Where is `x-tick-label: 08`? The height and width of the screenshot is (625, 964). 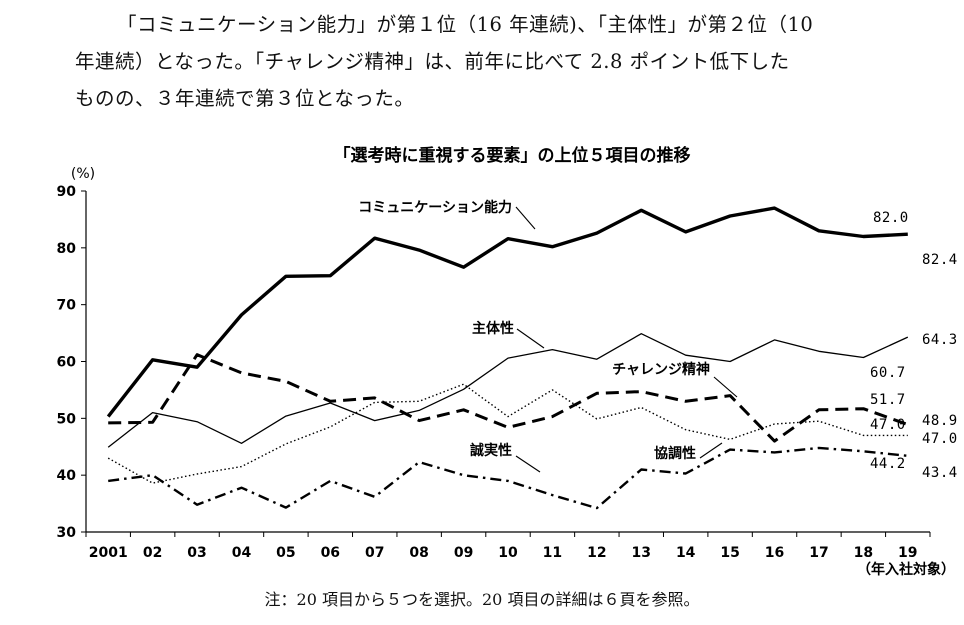
x-tick-label: 08 is located at coordinates (418, 553).